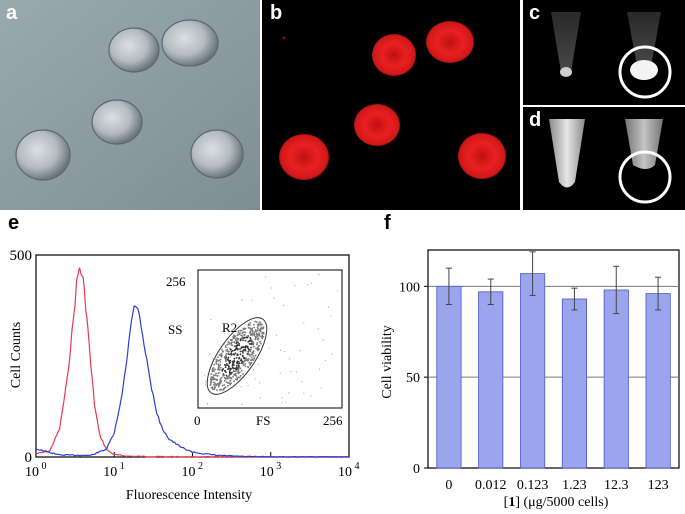 The image size is (685, 514). What do you see at coordinates (610, 161) in the screenshot?
I see `tube-image-d` at bounding box center [610, 161].